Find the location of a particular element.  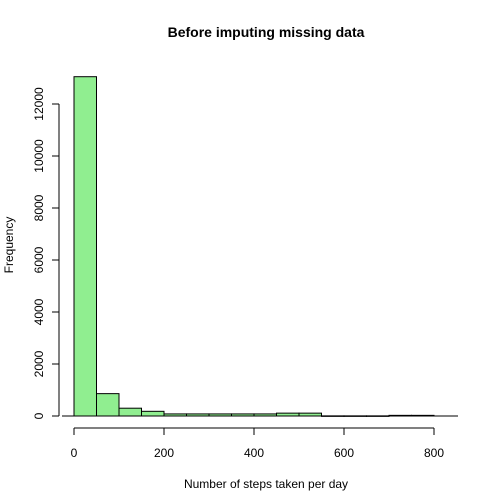

x-tick-label: 600 is located at coordinates (344, 453).